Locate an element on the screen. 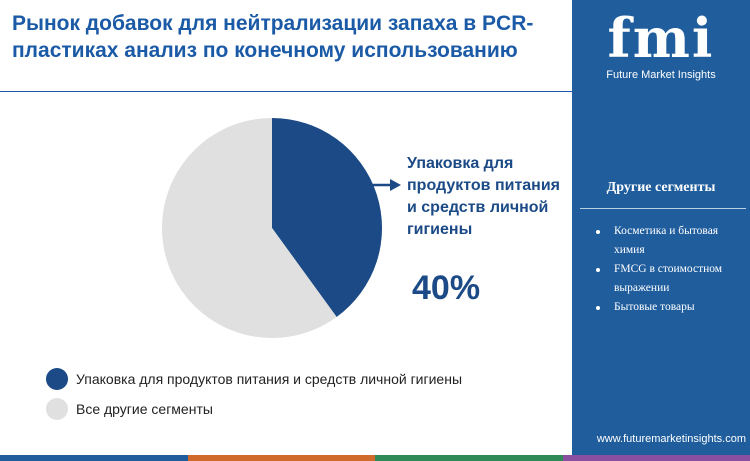 The image size is (750, 461). sidebar-item-household: Бытовые товары is located at coordinates (661, 307).